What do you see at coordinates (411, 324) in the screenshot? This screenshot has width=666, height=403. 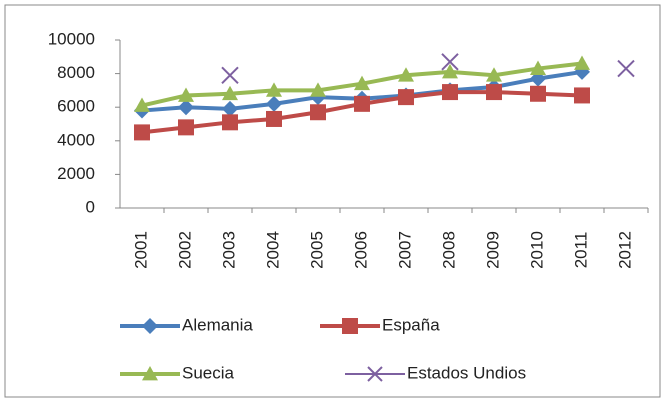 I see `legend-label: España` at bounding box center [411, 324].